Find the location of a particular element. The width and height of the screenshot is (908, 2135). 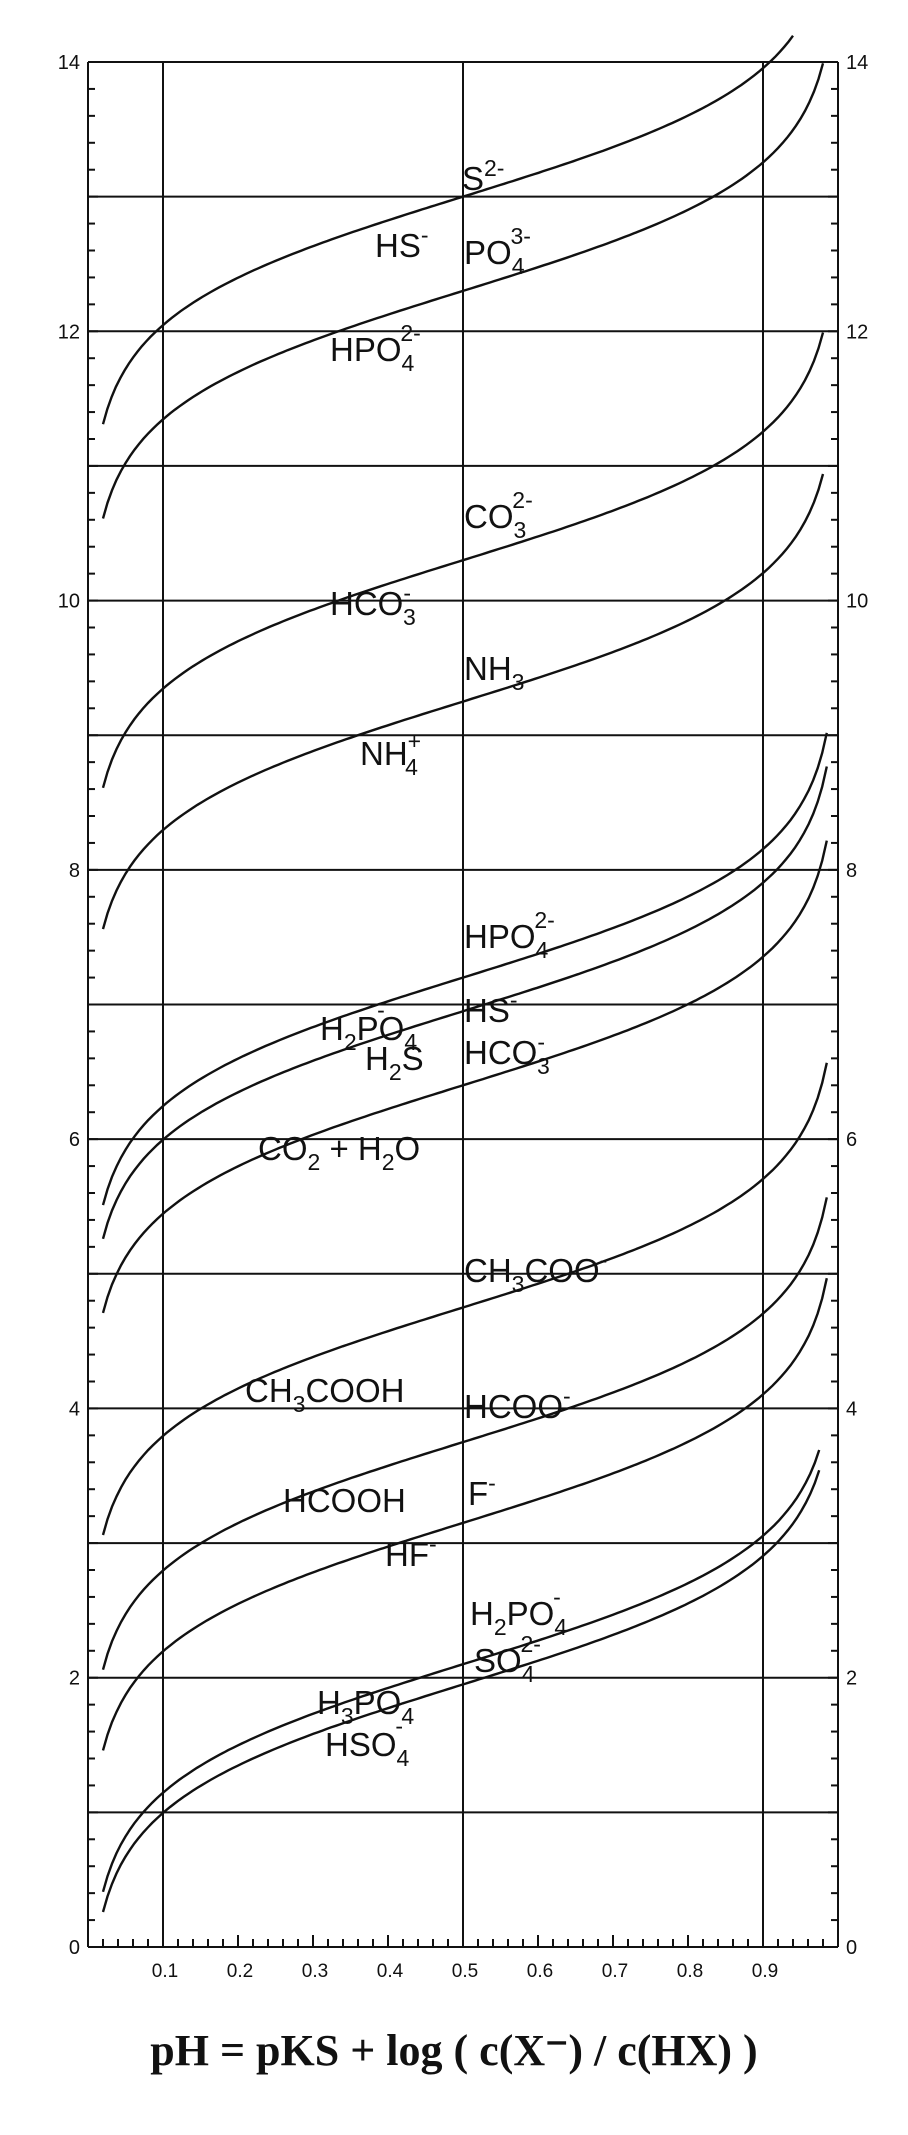

y-tick-label-left: 4 is located at coordinates (74, 1409).